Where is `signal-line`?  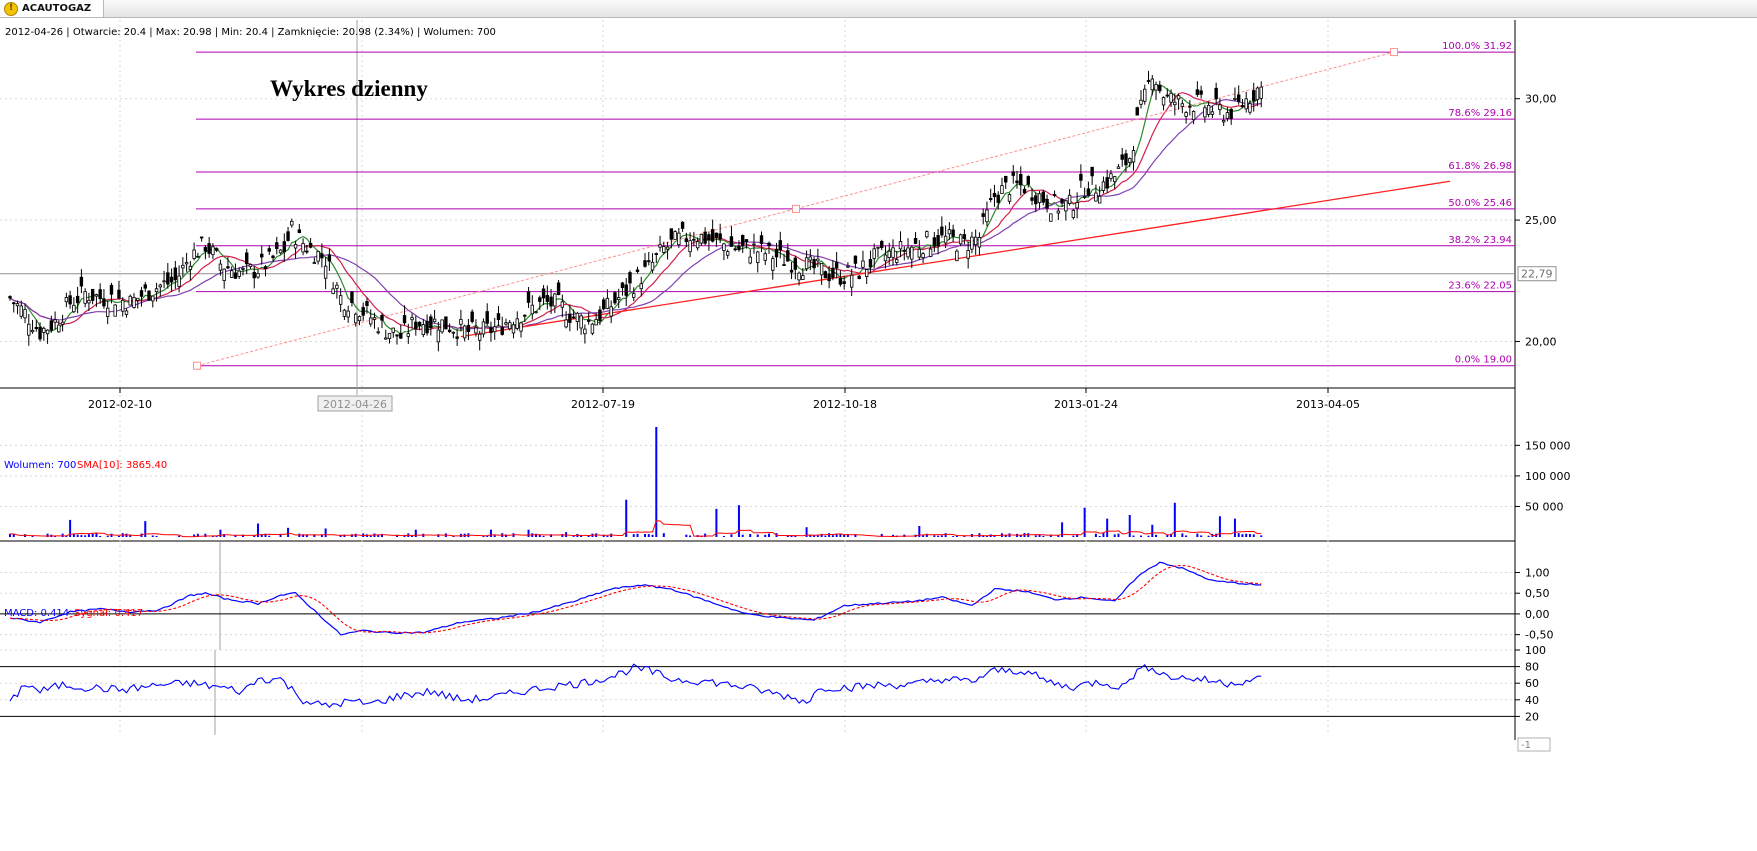
signal-line is located at coordinates (635, 599).